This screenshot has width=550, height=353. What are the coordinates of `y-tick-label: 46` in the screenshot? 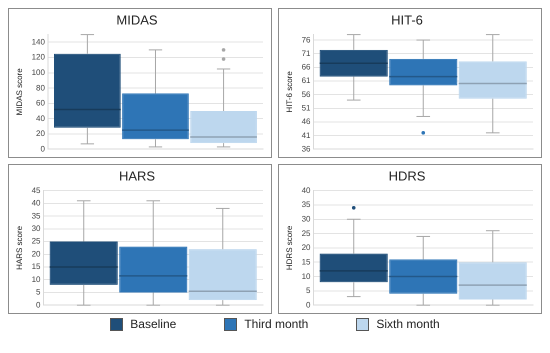 It's located at (307, 121).